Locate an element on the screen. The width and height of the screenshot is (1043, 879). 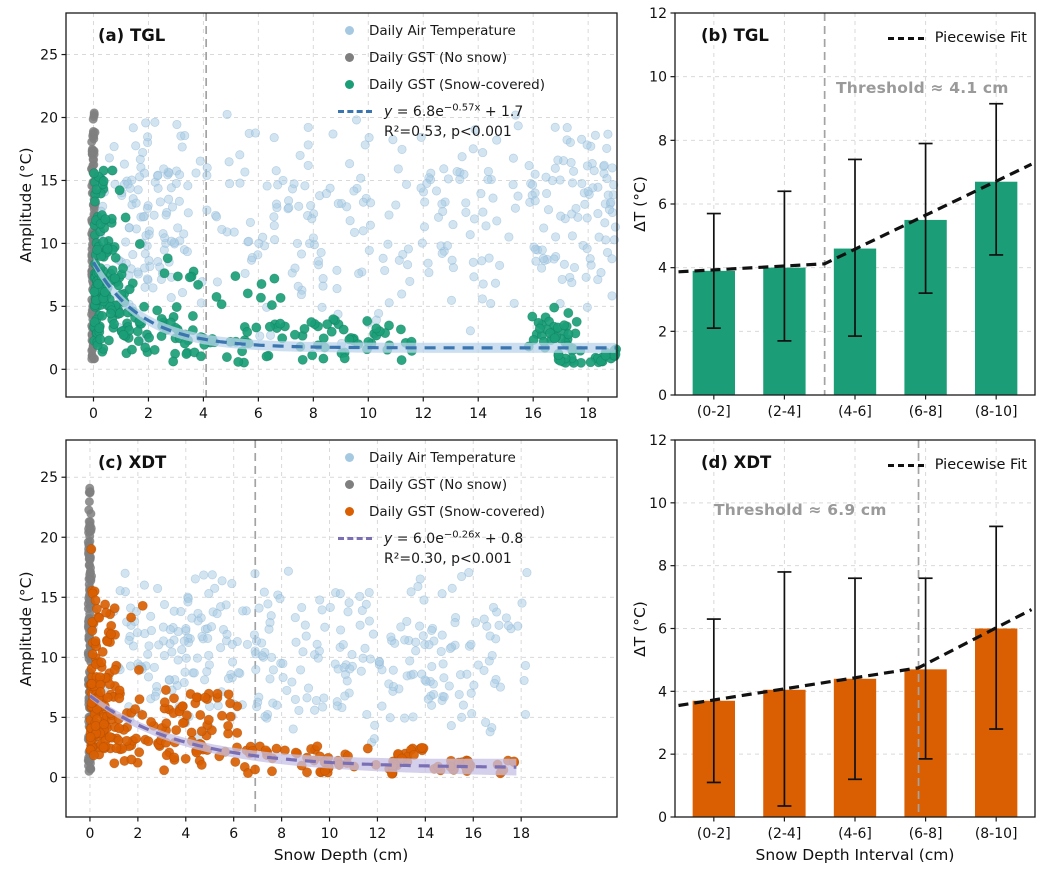
panel-d-xlabel: Snow Depth Interval (cm) is located at coordinates (855, 855).